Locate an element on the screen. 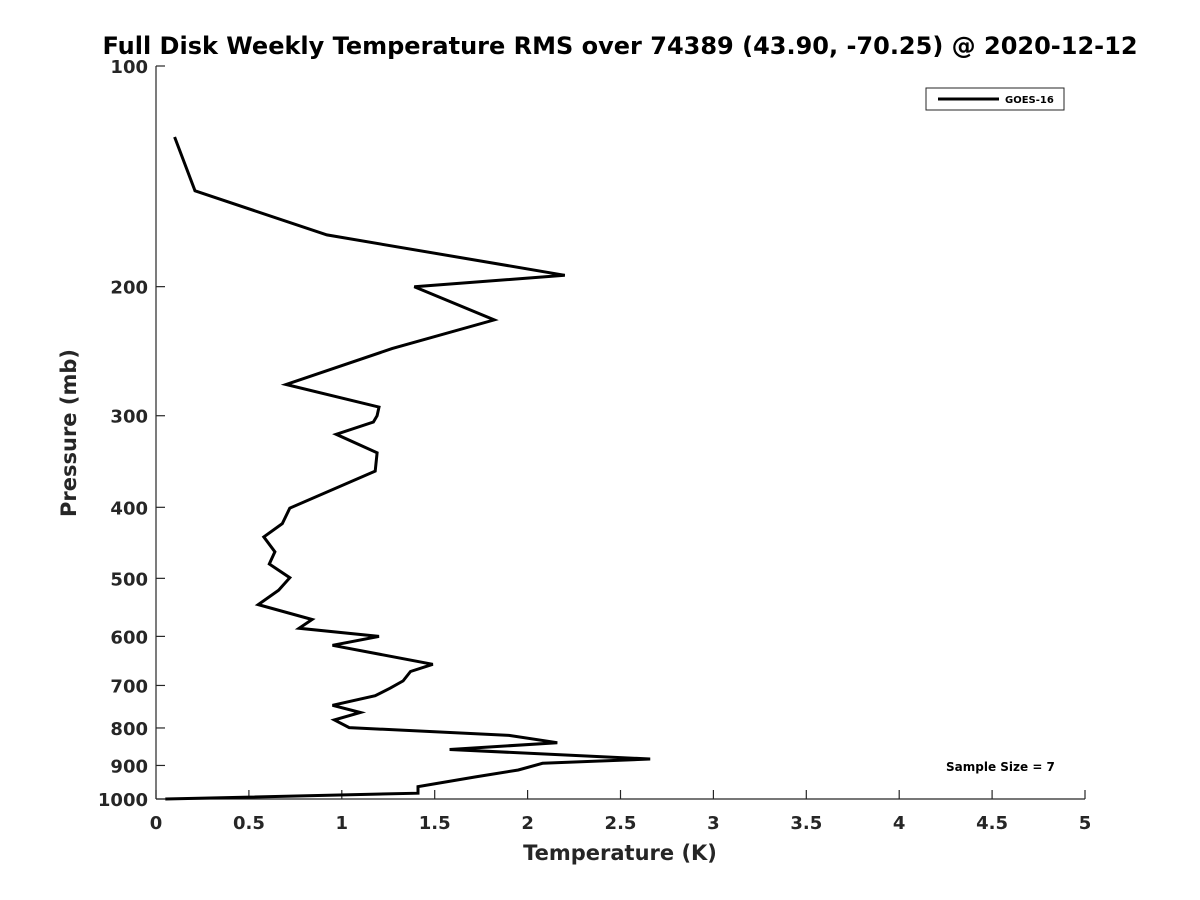 The image size is (1200, 900). x-tick-label: 2 is located at coordinates (527, 823).